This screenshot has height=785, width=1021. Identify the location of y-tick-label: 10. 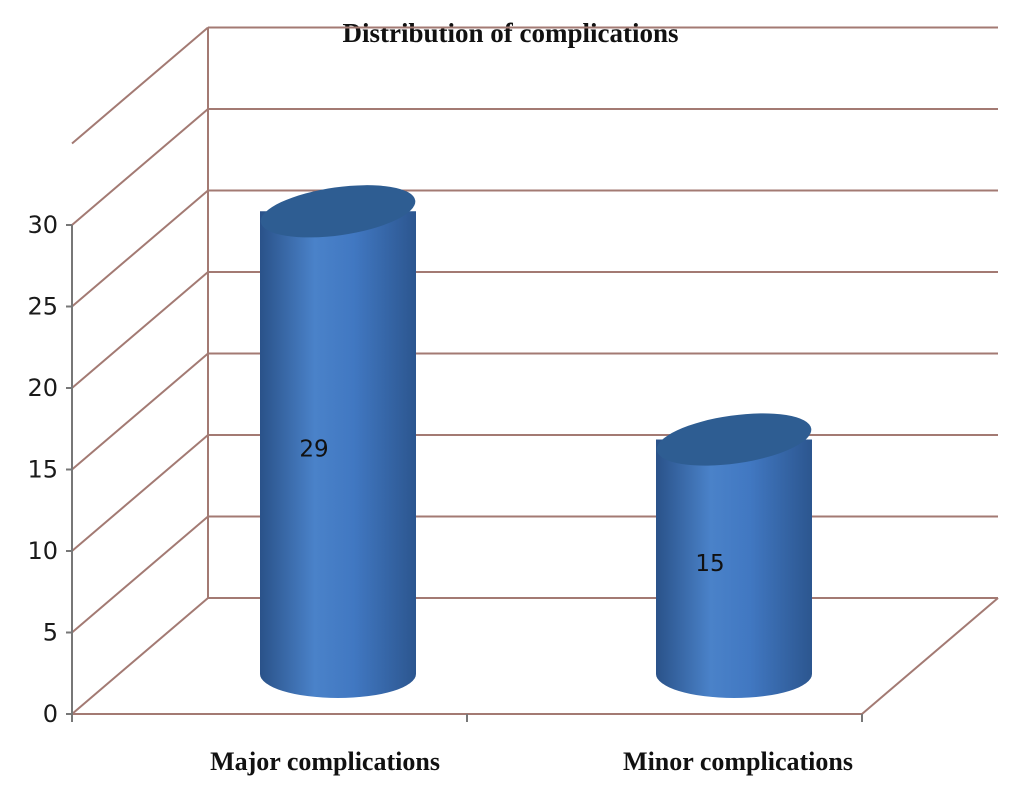
(42, 551).